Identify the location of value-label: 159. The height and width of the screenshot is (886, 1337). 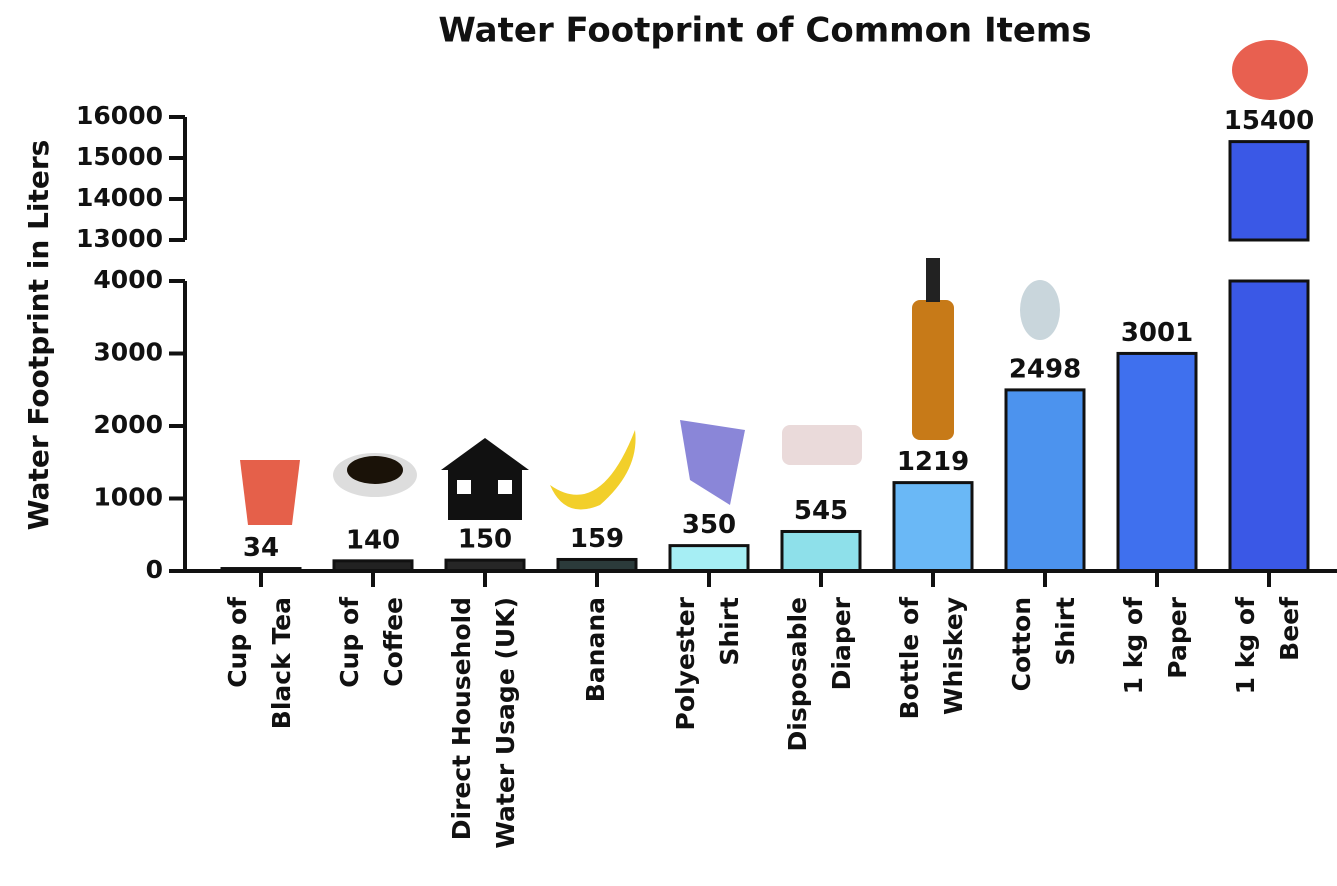
(597, 539).